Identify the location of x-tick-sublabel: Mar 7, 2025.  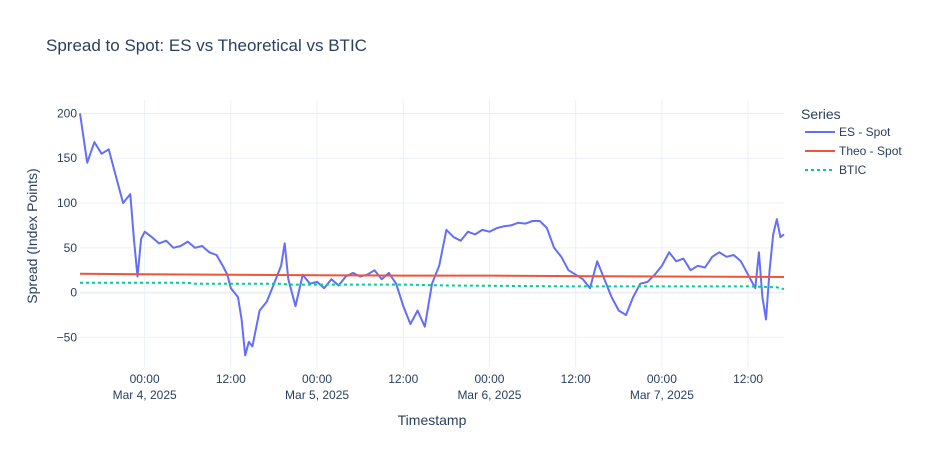
(662, 395).